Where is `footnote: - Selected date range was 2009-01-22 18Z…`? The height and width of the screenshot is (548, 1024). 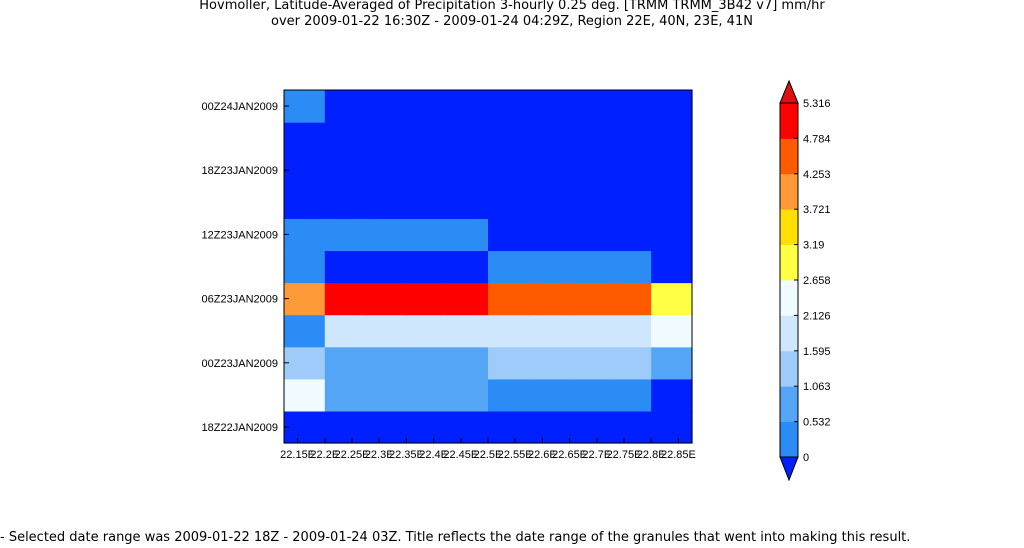
footnote: - Selected date range was 2009-01-22 18Z… is located at coordinates (455, 537).